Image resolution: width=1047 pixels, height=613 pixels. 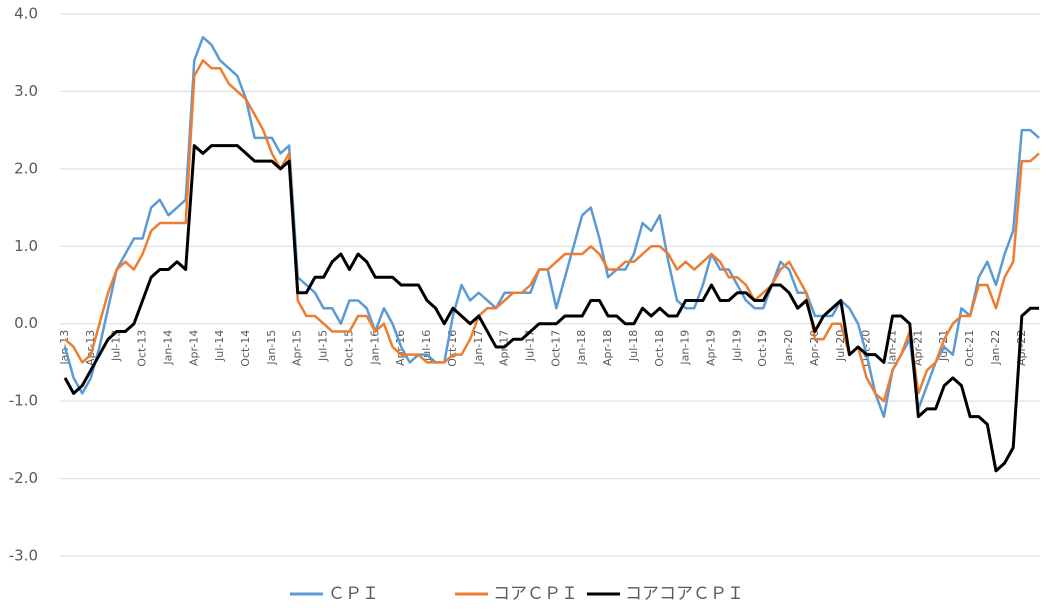 What do you see at coordinates (685, 348) in the screenshot?
I see `x-tick-label: Jan-19` at bounding box center [685, 348].